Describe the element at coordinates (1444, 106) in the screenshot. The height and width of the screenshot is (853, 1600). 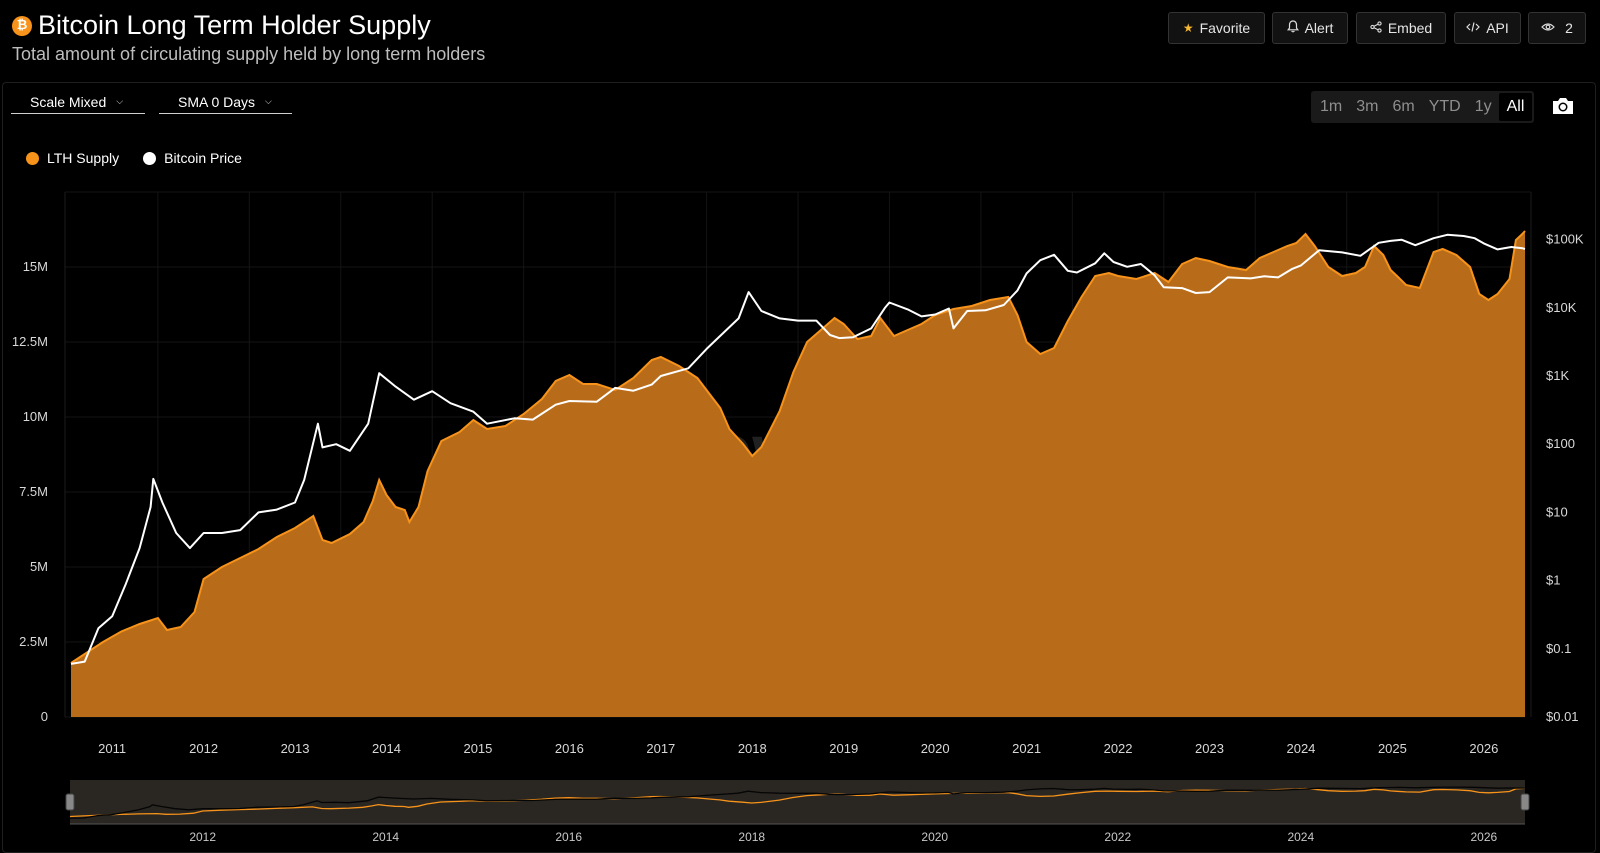
I see `range-ytd: YTD` at that location.